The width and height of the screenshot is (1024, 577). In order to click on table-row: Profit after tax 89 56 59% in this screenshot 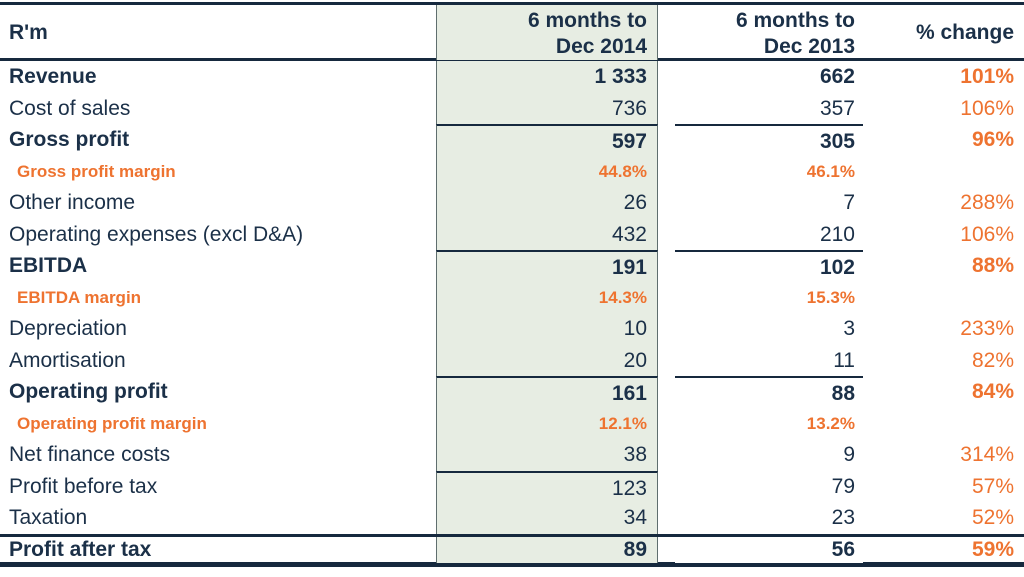, I will do `click(512, 548)`.